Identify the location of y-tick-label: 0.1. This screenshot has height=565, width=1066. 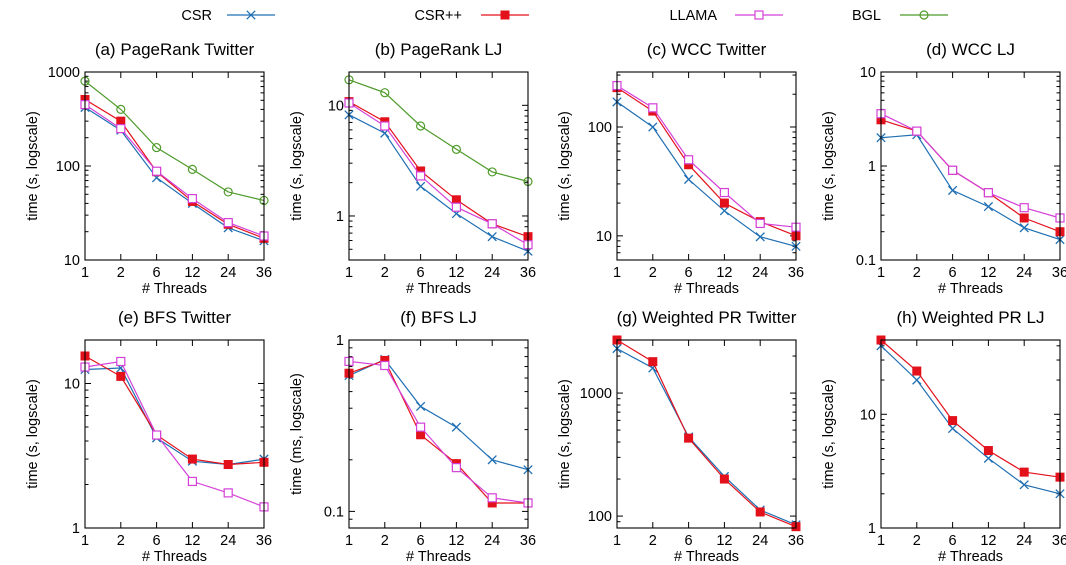
(334, 512).